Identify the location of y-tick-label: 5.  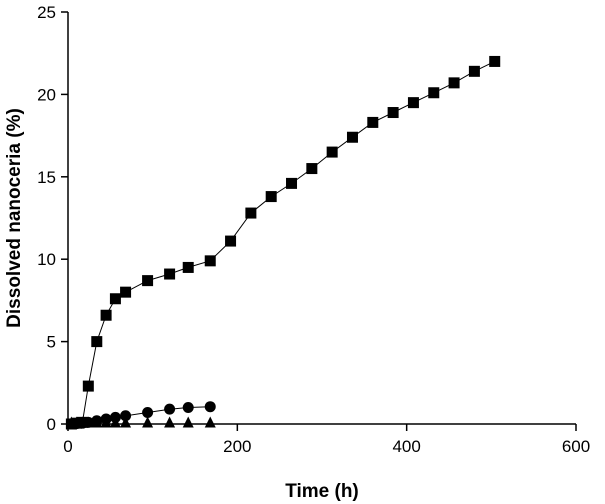
(51, 342).